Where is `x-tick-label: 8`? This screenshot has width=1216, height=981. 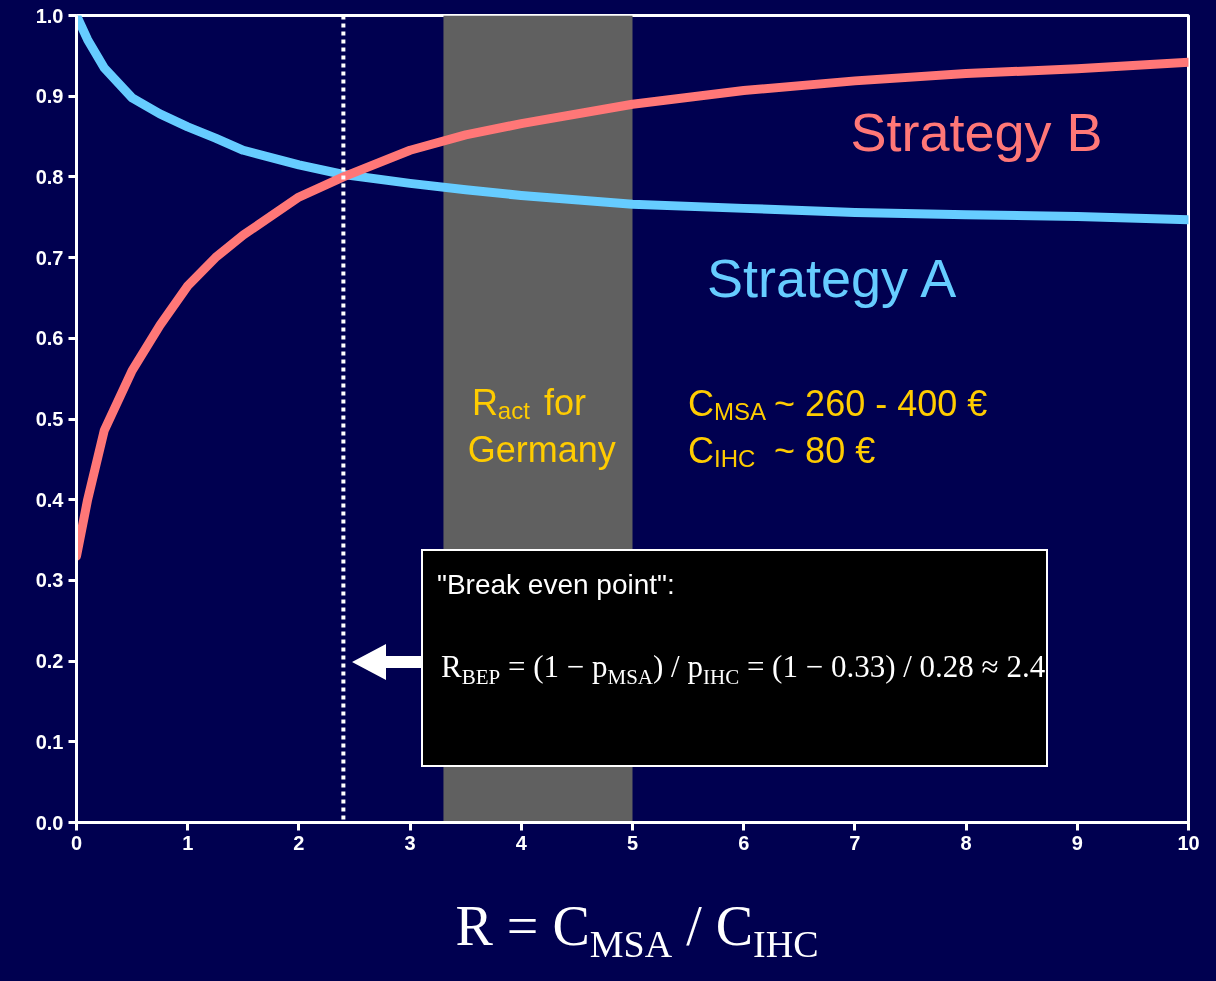
x-tick-label: 8 is located at coordinates (966, 842).